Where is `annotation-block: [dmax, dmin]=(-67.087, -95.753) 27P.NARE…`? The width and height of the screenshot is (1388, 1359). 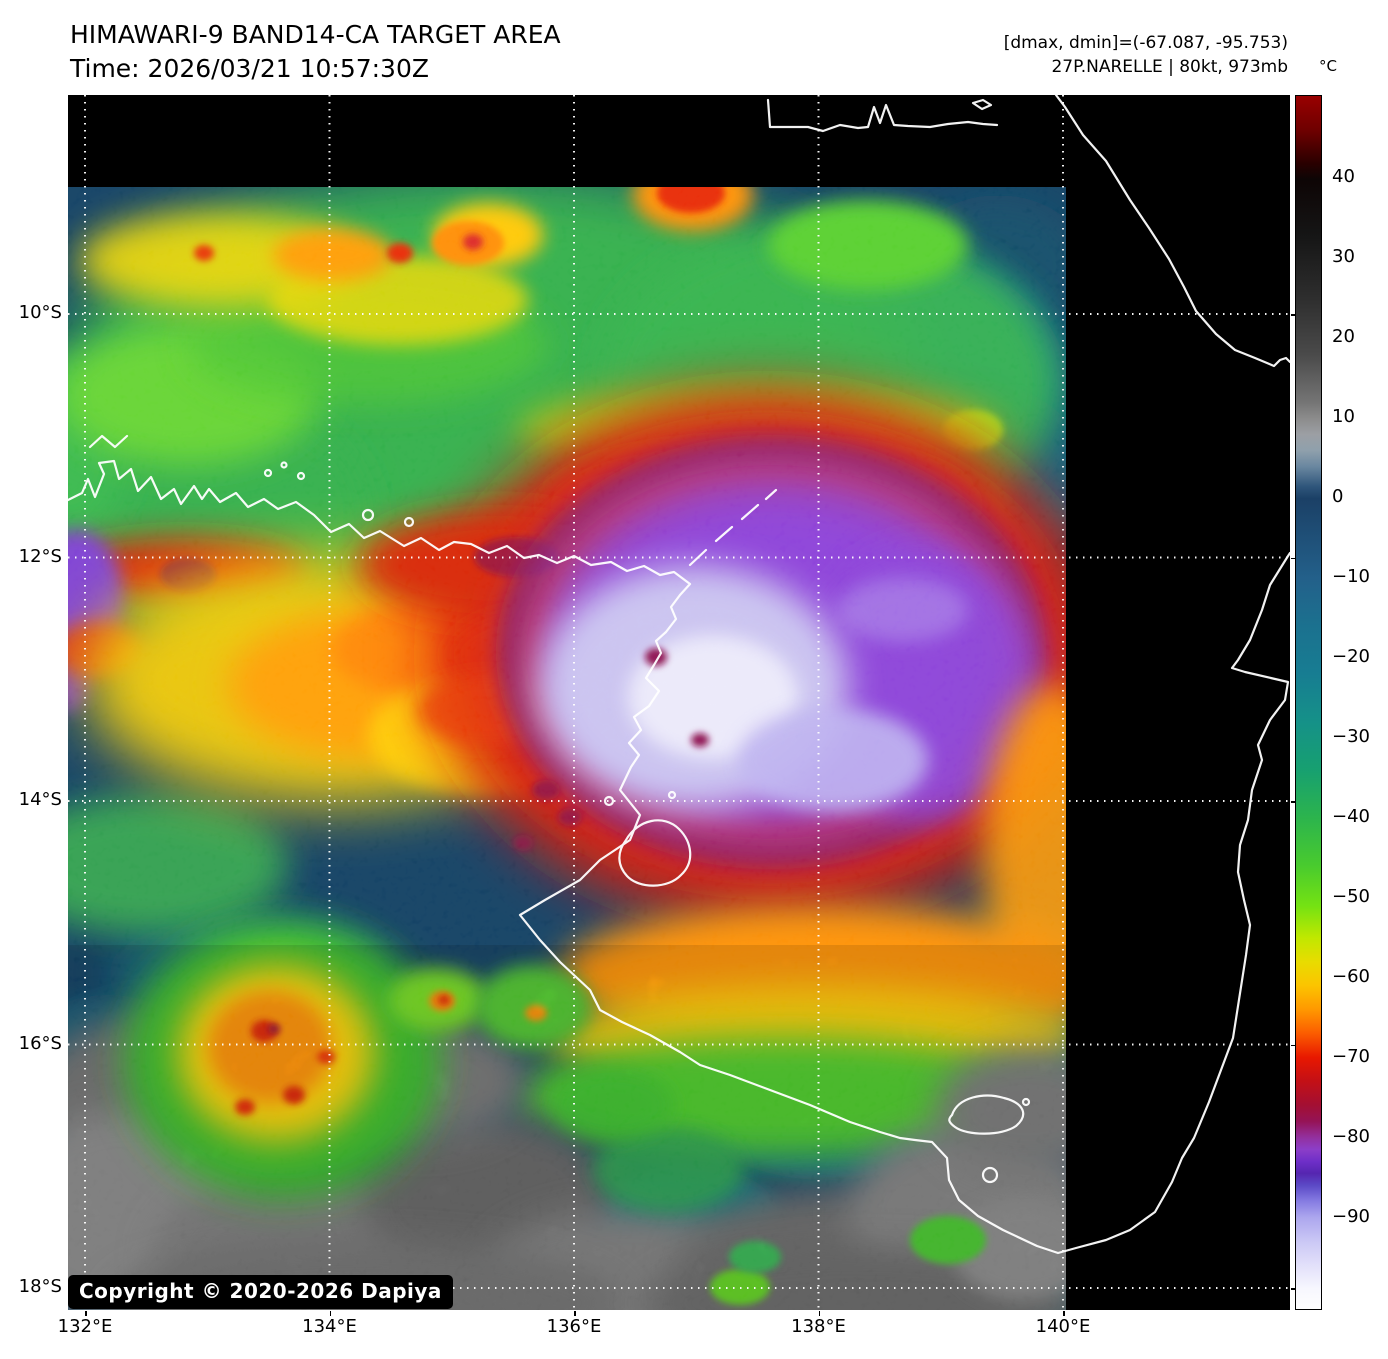 annotation-block: [dmax, dmin]=(-67.087, -95.753) 27P.NARE… is located at coordinates (1146, 55).